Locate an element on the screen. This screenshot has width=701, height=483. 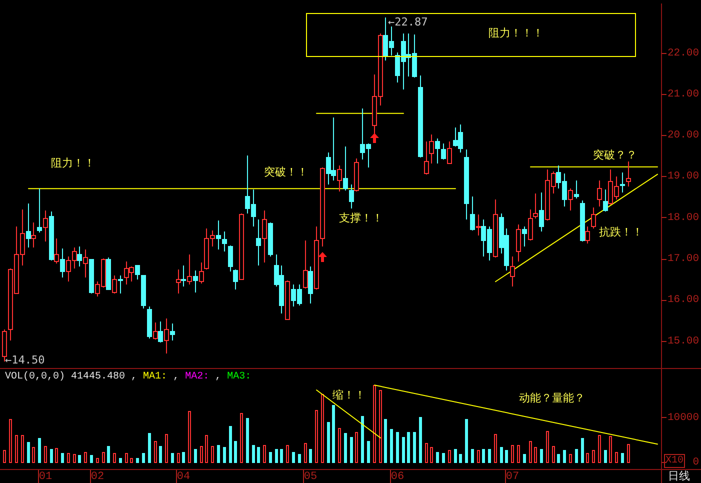
y-tick-label: 21.00 is located at coordinates (683, 94).